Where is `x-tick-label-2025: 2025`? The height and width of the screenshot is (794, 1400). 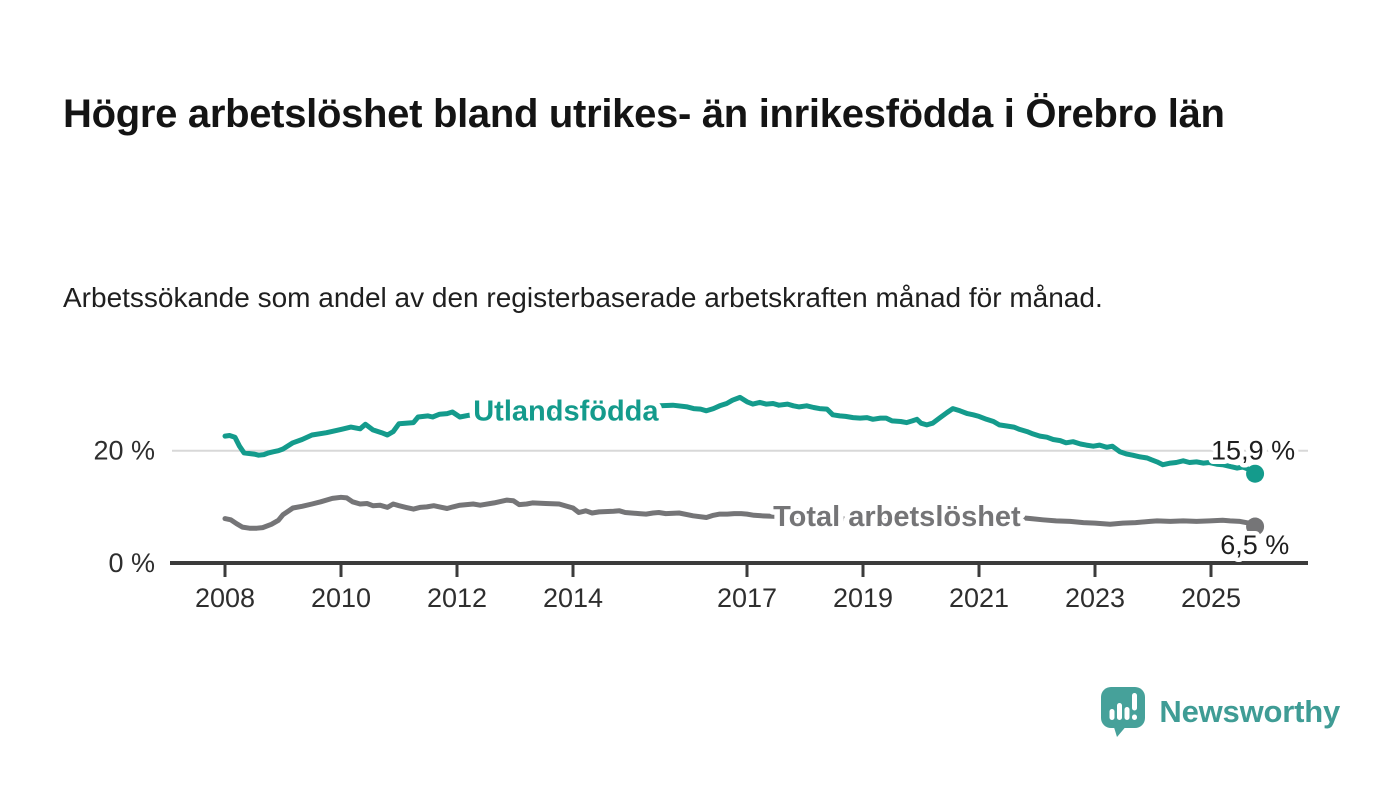
x-tick-label-2025: 2025 is located at coordinates (1211, 598).